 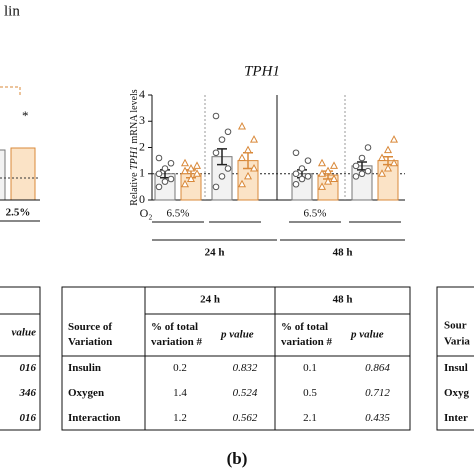 What do you see at coordinates (25, 115) in the screenshot?
I see `fragment-star: *` at bounding box center [25, 115].